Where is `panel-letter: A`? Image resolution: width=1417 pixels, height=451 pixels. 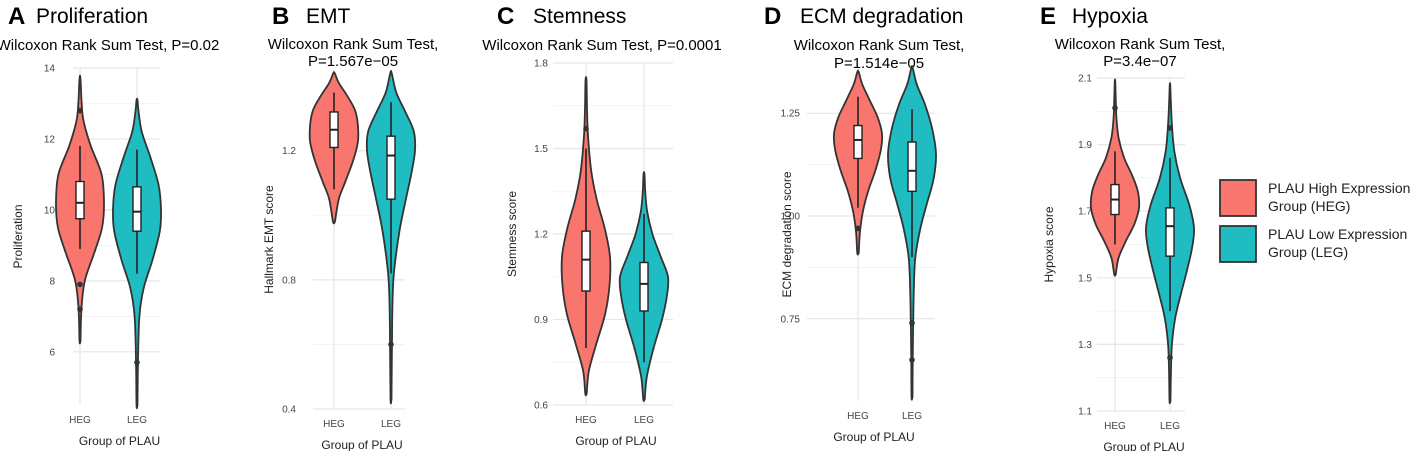
panel-letter: A is located at coordinates (16, 16).